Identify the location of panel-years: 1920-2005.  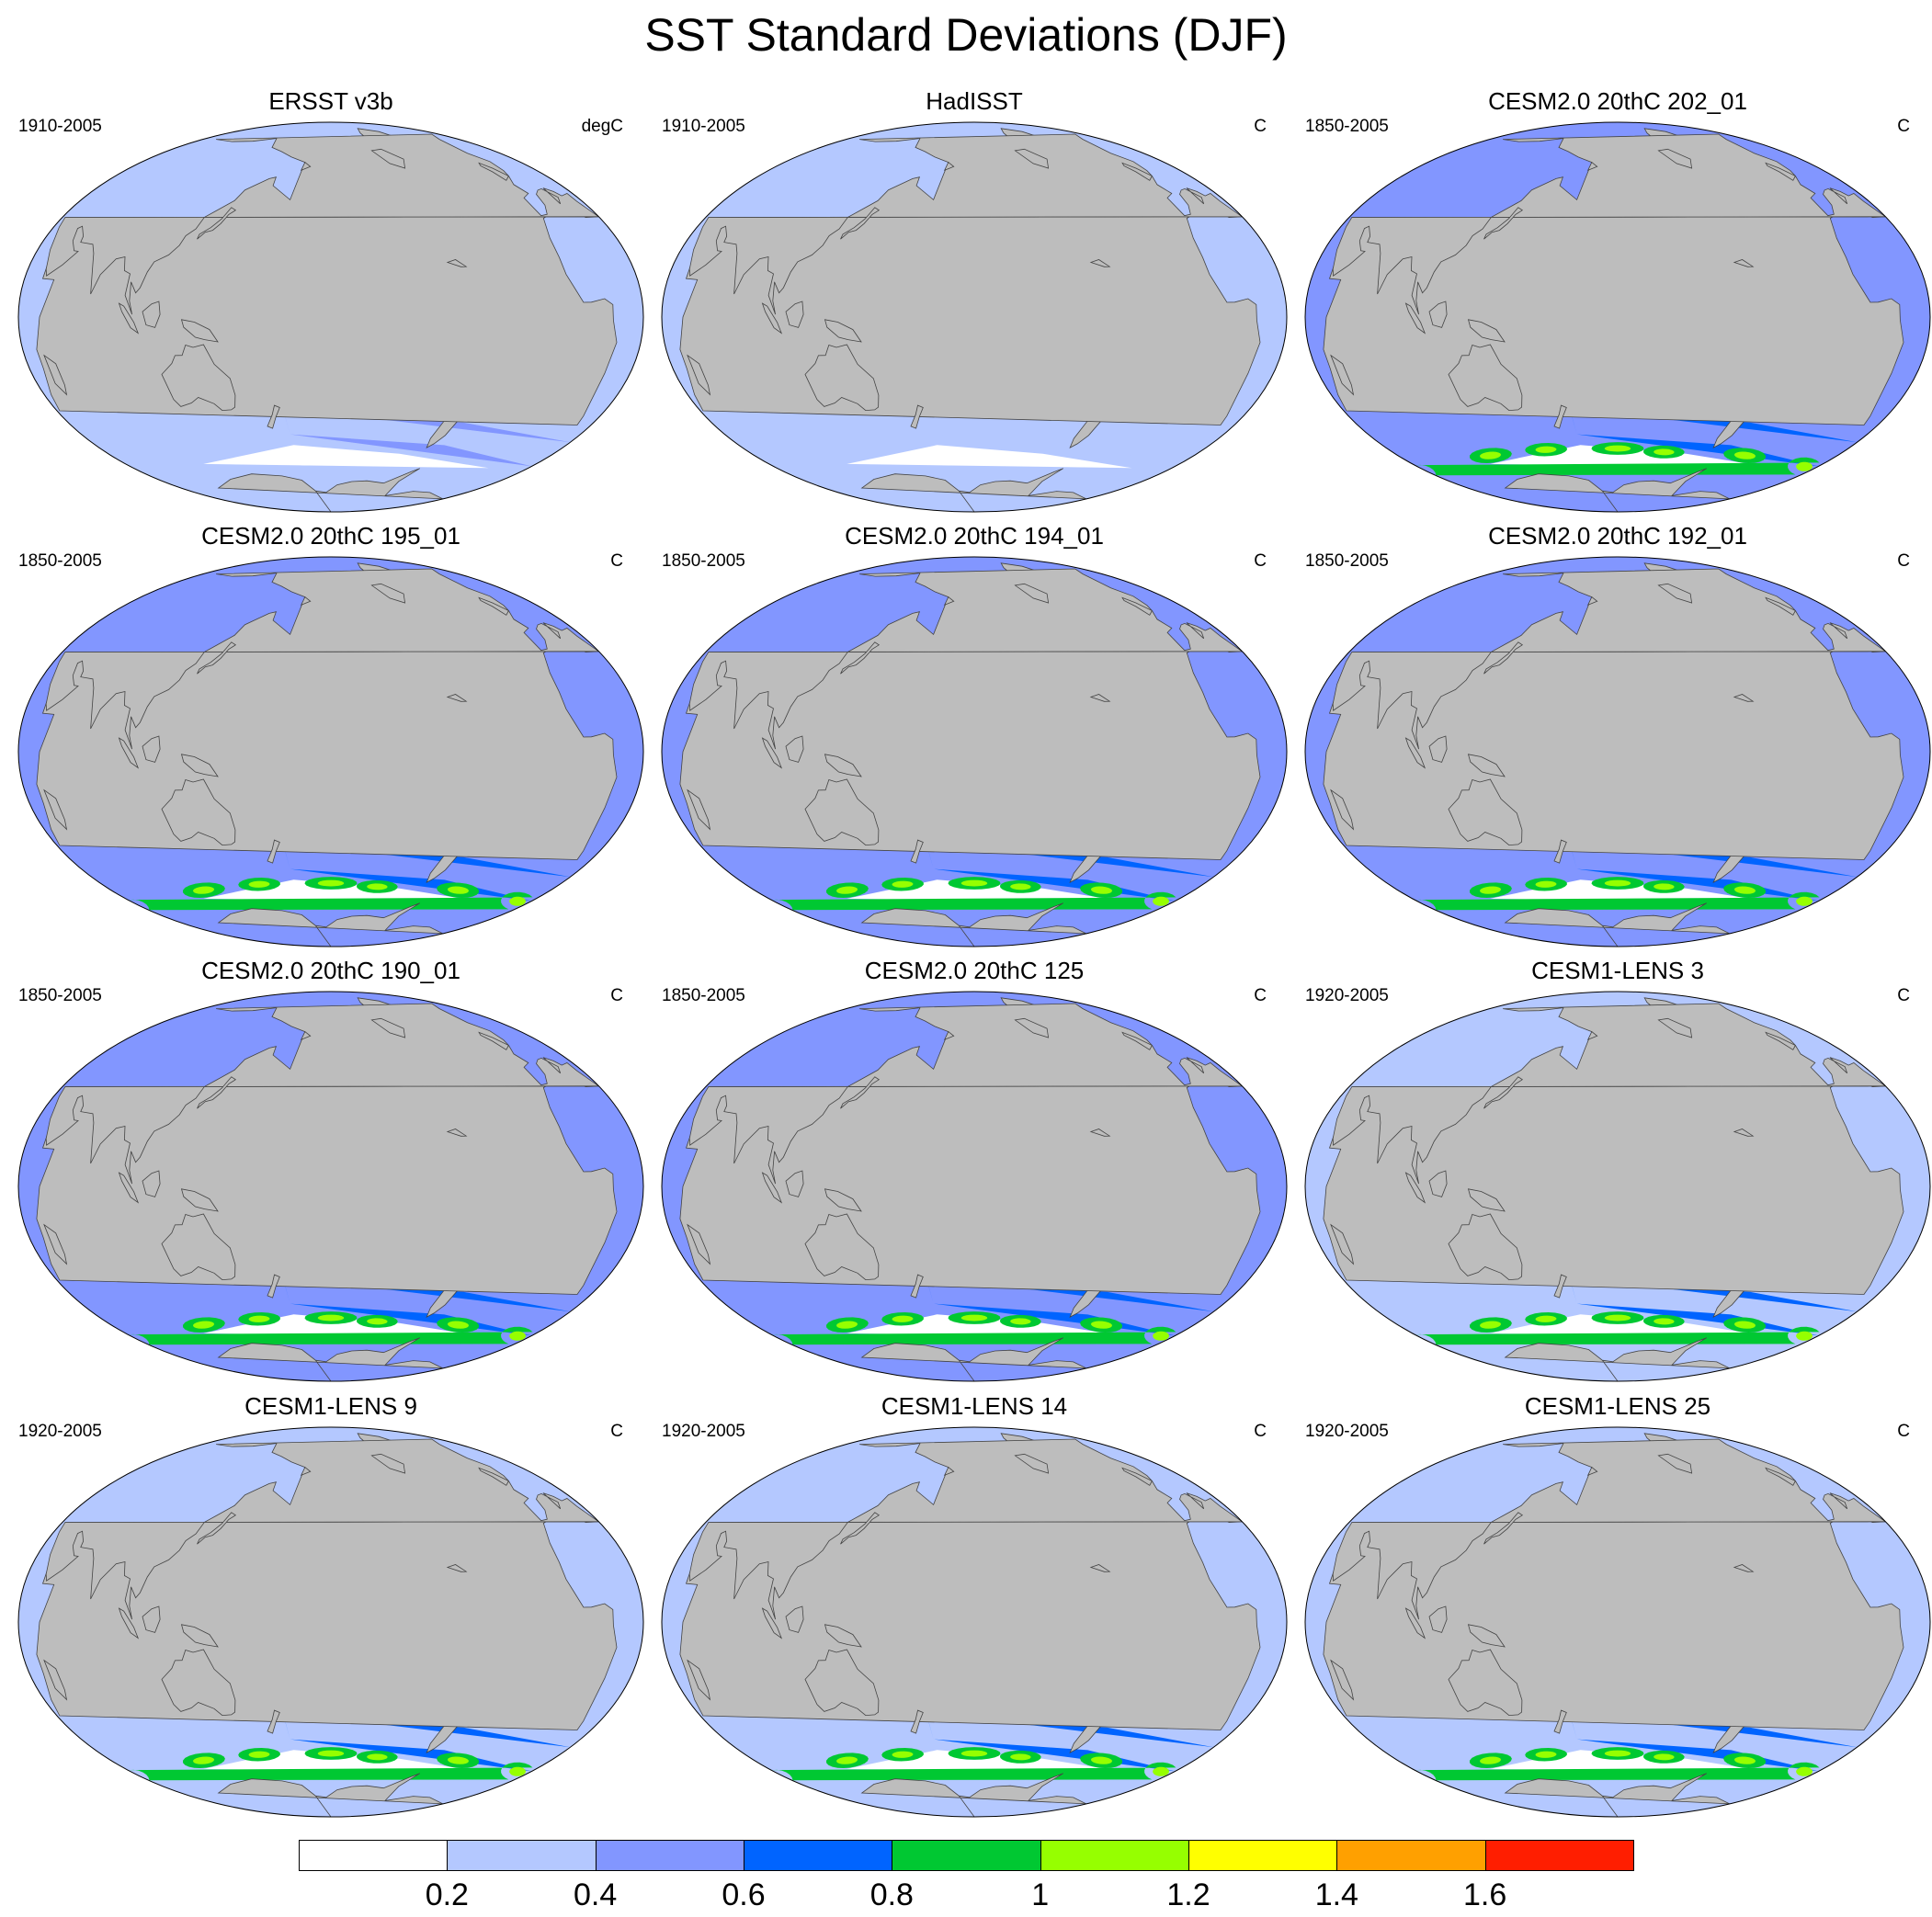
(60, 1432).